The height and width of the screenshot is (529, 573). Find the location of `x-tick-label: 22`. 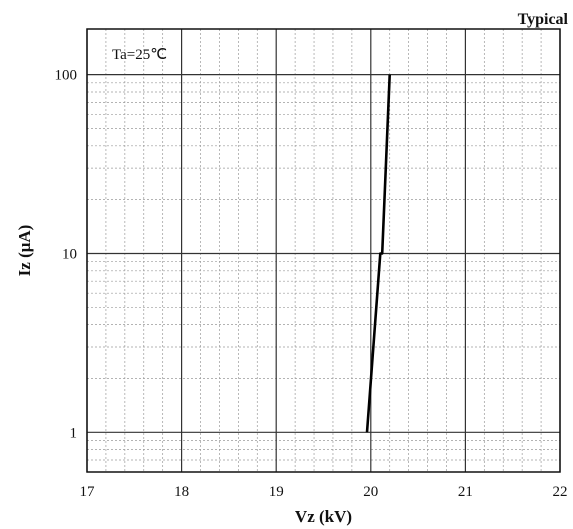

x-tick-label: 22 is located at coordinates (560, 492).